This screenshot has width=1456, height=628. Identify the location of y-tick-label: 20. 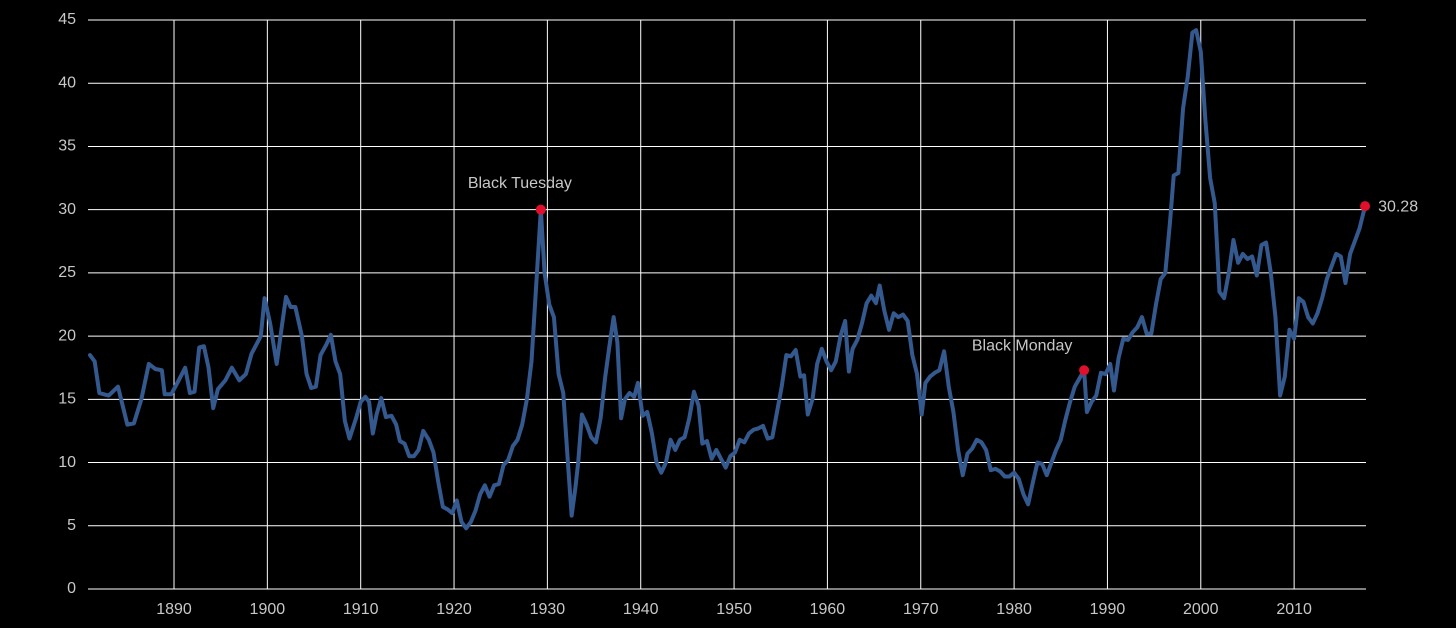
(67, 335).